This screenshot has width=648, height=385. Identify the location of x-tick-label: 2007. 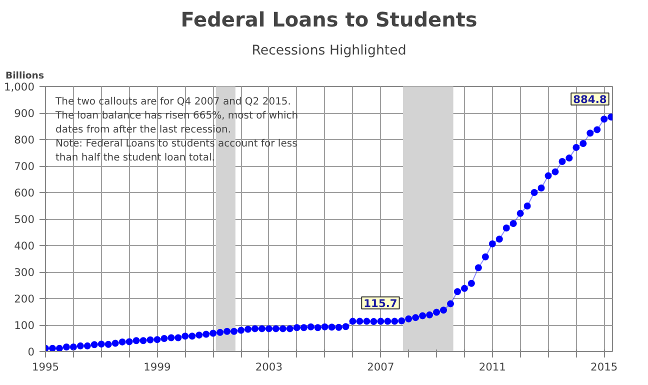
(380, 367).